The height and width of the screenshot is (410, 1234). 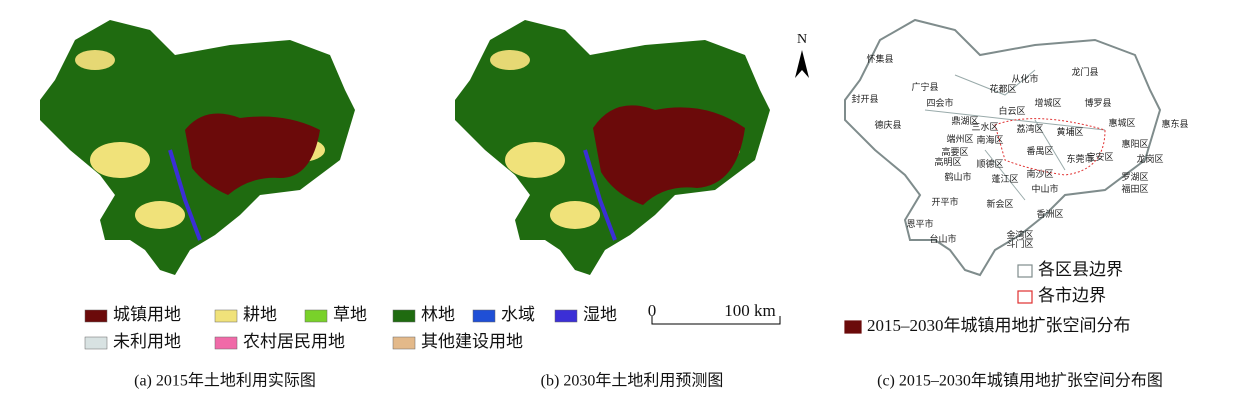 I want to click on district-label: 从化市, so click(x=1024, y=78).